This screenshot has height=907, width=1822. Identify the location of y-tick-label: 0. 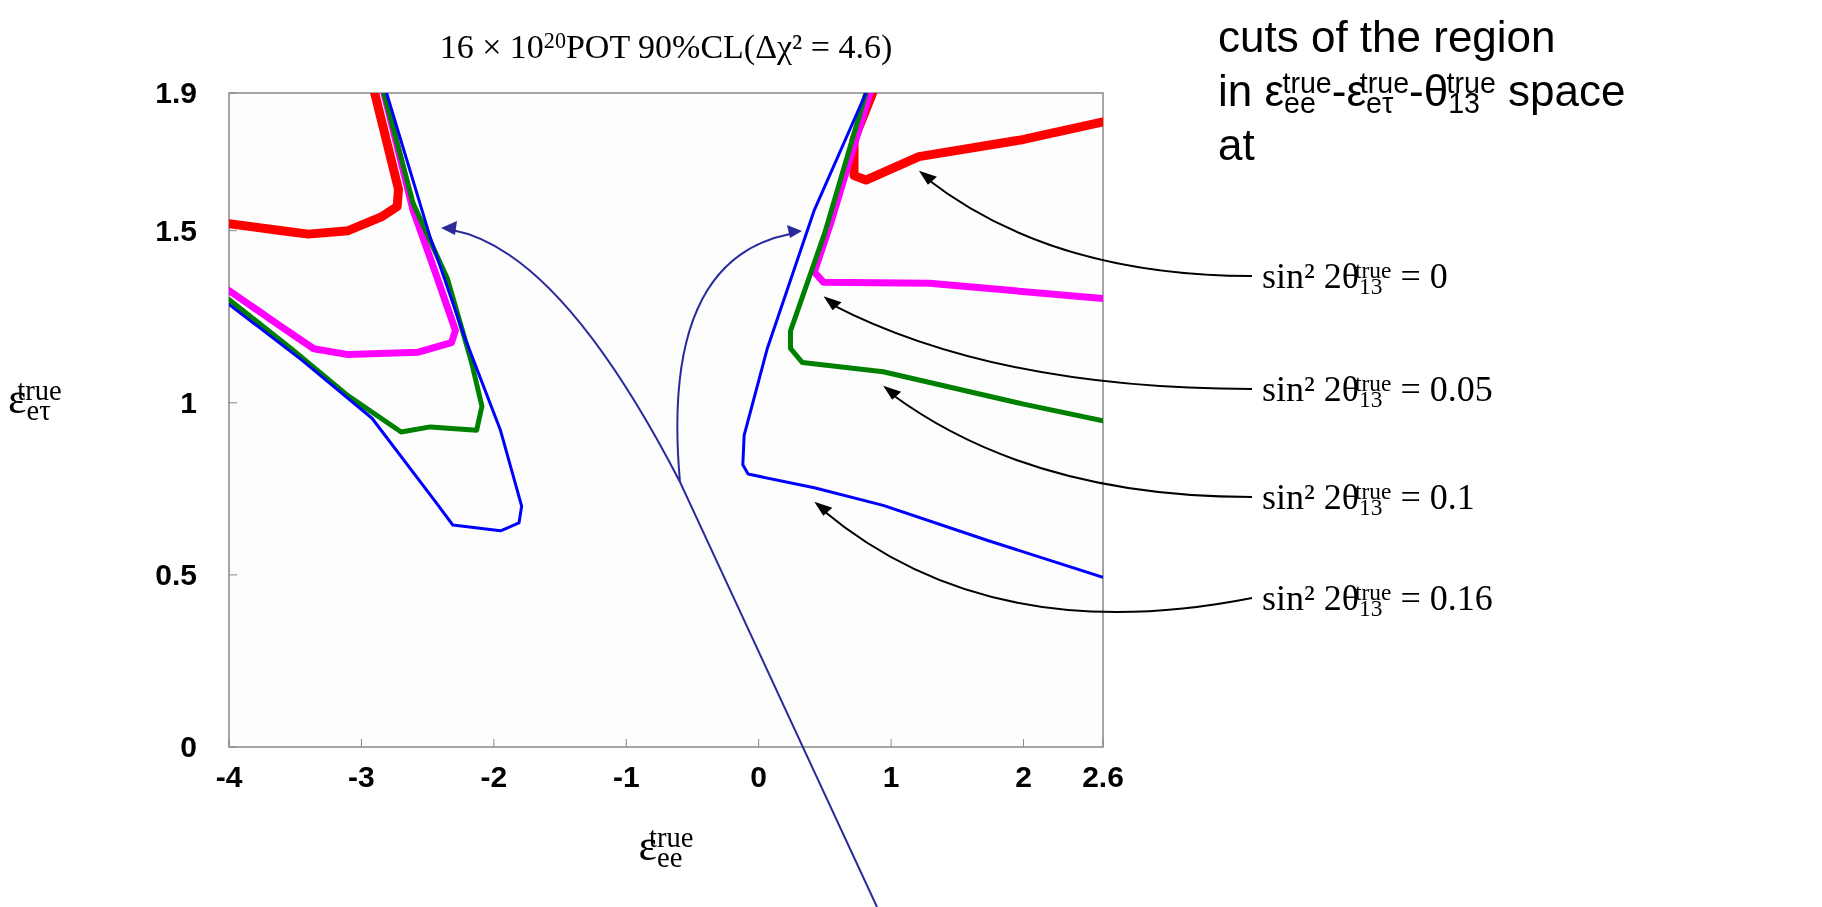
(188, 746).